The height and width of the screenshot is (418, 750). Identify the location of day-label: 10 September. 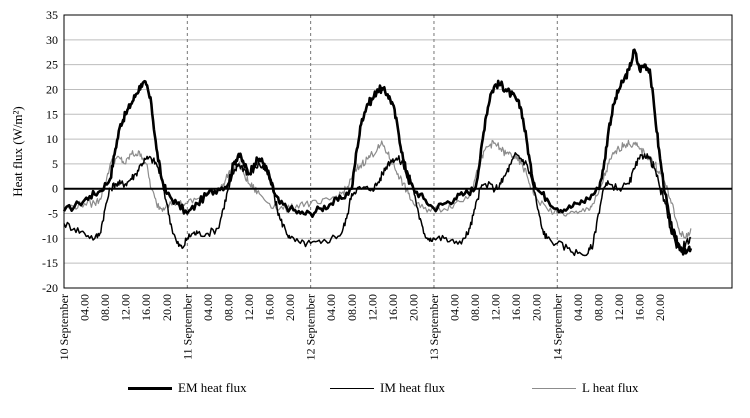
(64, 327).